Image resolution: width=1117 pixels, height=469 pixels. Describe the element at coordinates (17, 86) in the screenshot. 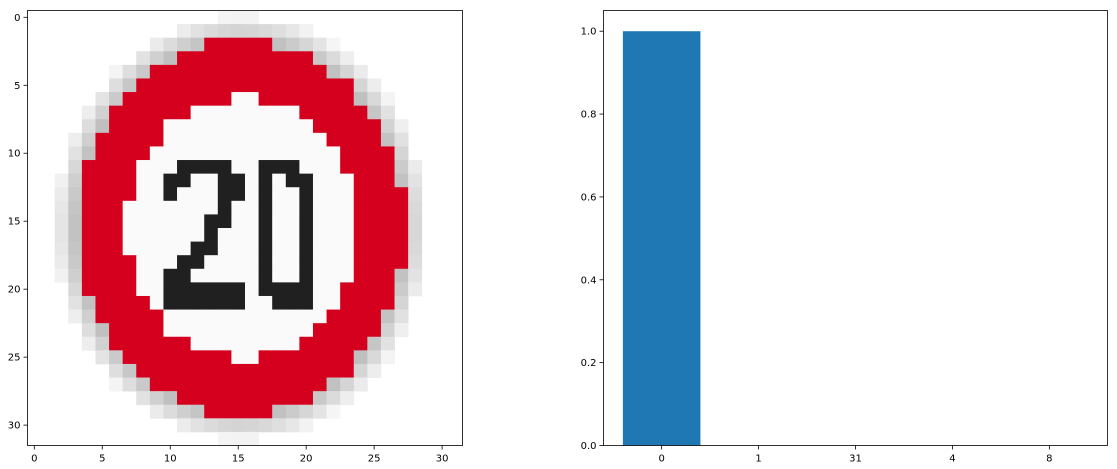

I see `image-y-tick-label: 5` at that location.